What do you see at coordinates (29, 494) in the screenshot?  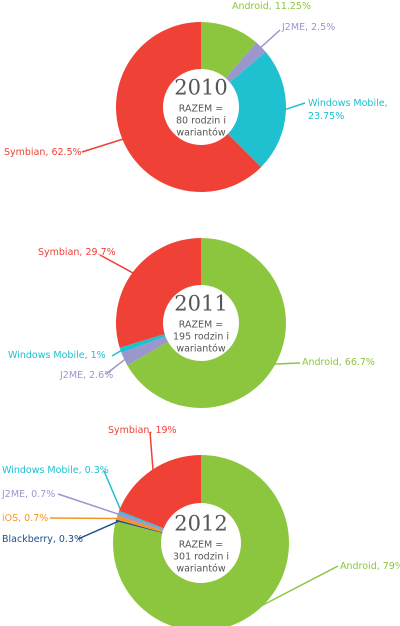 I see `slice-label: J2ME, 0.7%` at bounding box center [29, 494].